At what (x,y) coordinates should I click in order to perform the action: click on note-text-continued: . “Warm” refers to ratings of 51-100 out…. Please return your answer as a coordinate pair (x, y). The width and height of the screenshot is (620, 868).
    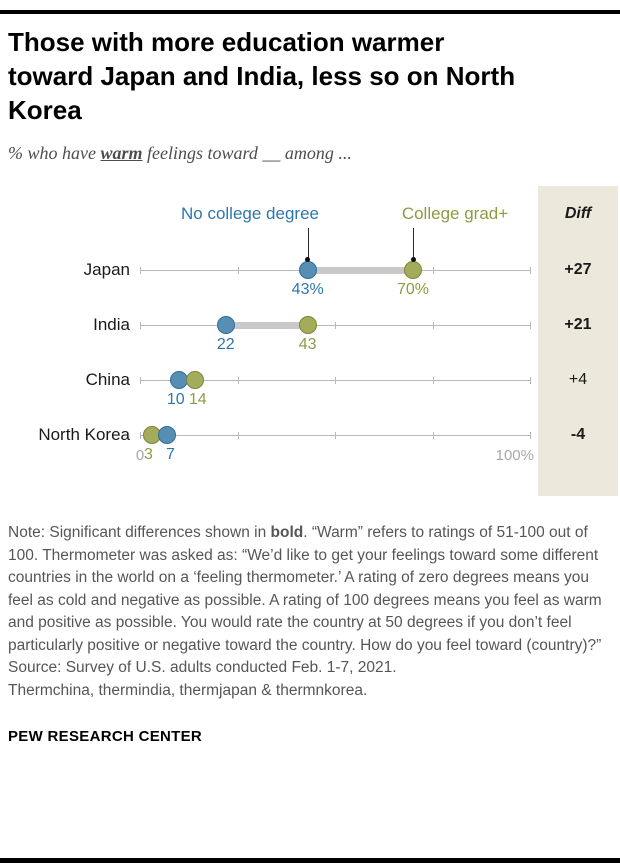
    Looking at the image, I should click on (305, 589).